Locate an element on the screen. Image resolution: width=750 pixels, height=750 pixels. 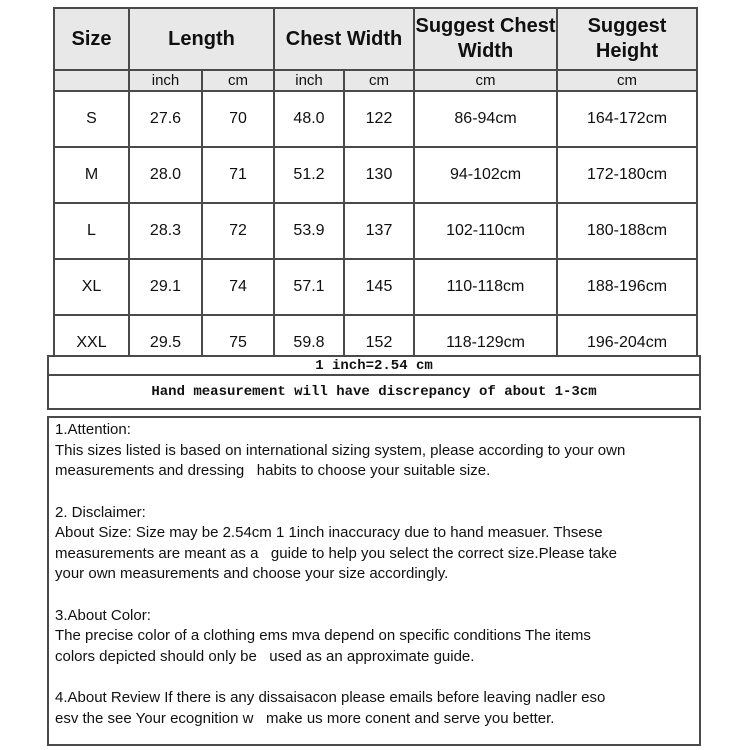
col-header-chest-width: Chest Width is located at coordinates (344, 39).